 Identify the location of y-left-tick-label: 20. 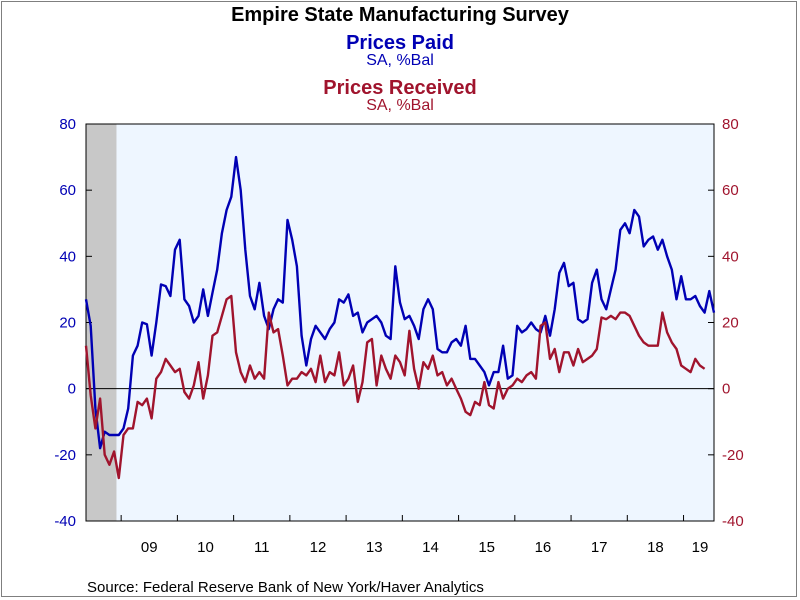
(67, 323).